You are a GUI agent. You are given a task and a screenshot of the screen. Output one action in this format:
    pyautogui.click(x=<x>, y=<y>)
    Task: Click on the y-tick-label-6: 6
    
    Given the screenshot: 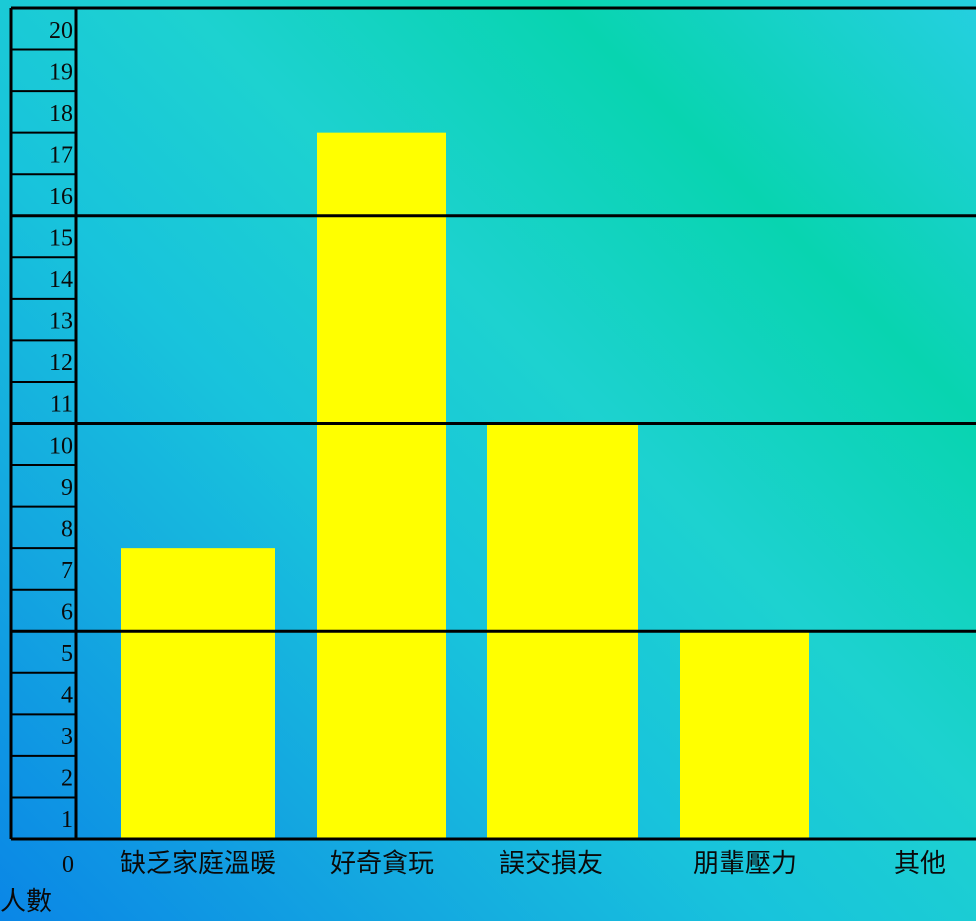 What is the action you would take?
    pyautogui.click(x=67, y=612)
    